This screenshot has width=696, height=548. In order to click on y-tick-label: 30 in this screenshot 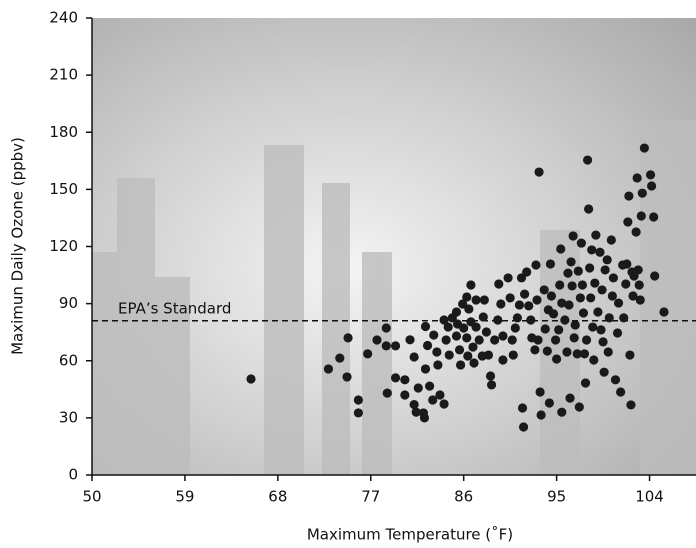, I will do `click(68, 417)`.